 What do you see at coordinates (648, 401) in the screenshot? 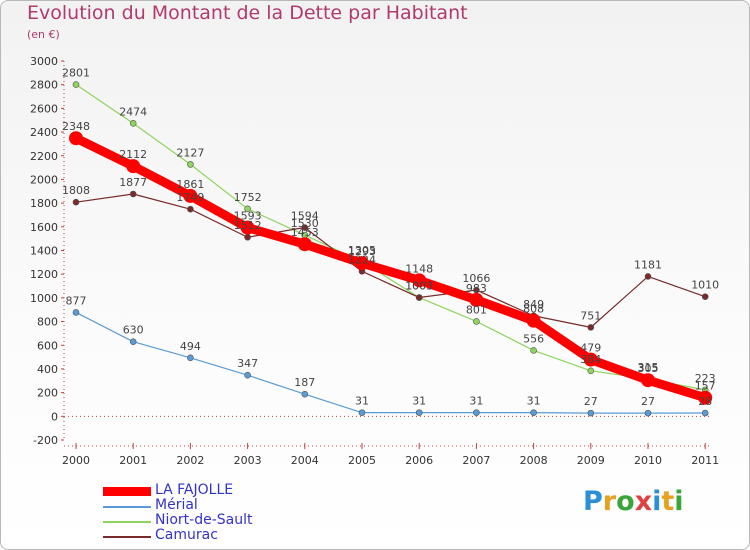
I see `data-label-m-rial: 27` at bounding box center [648, 401].